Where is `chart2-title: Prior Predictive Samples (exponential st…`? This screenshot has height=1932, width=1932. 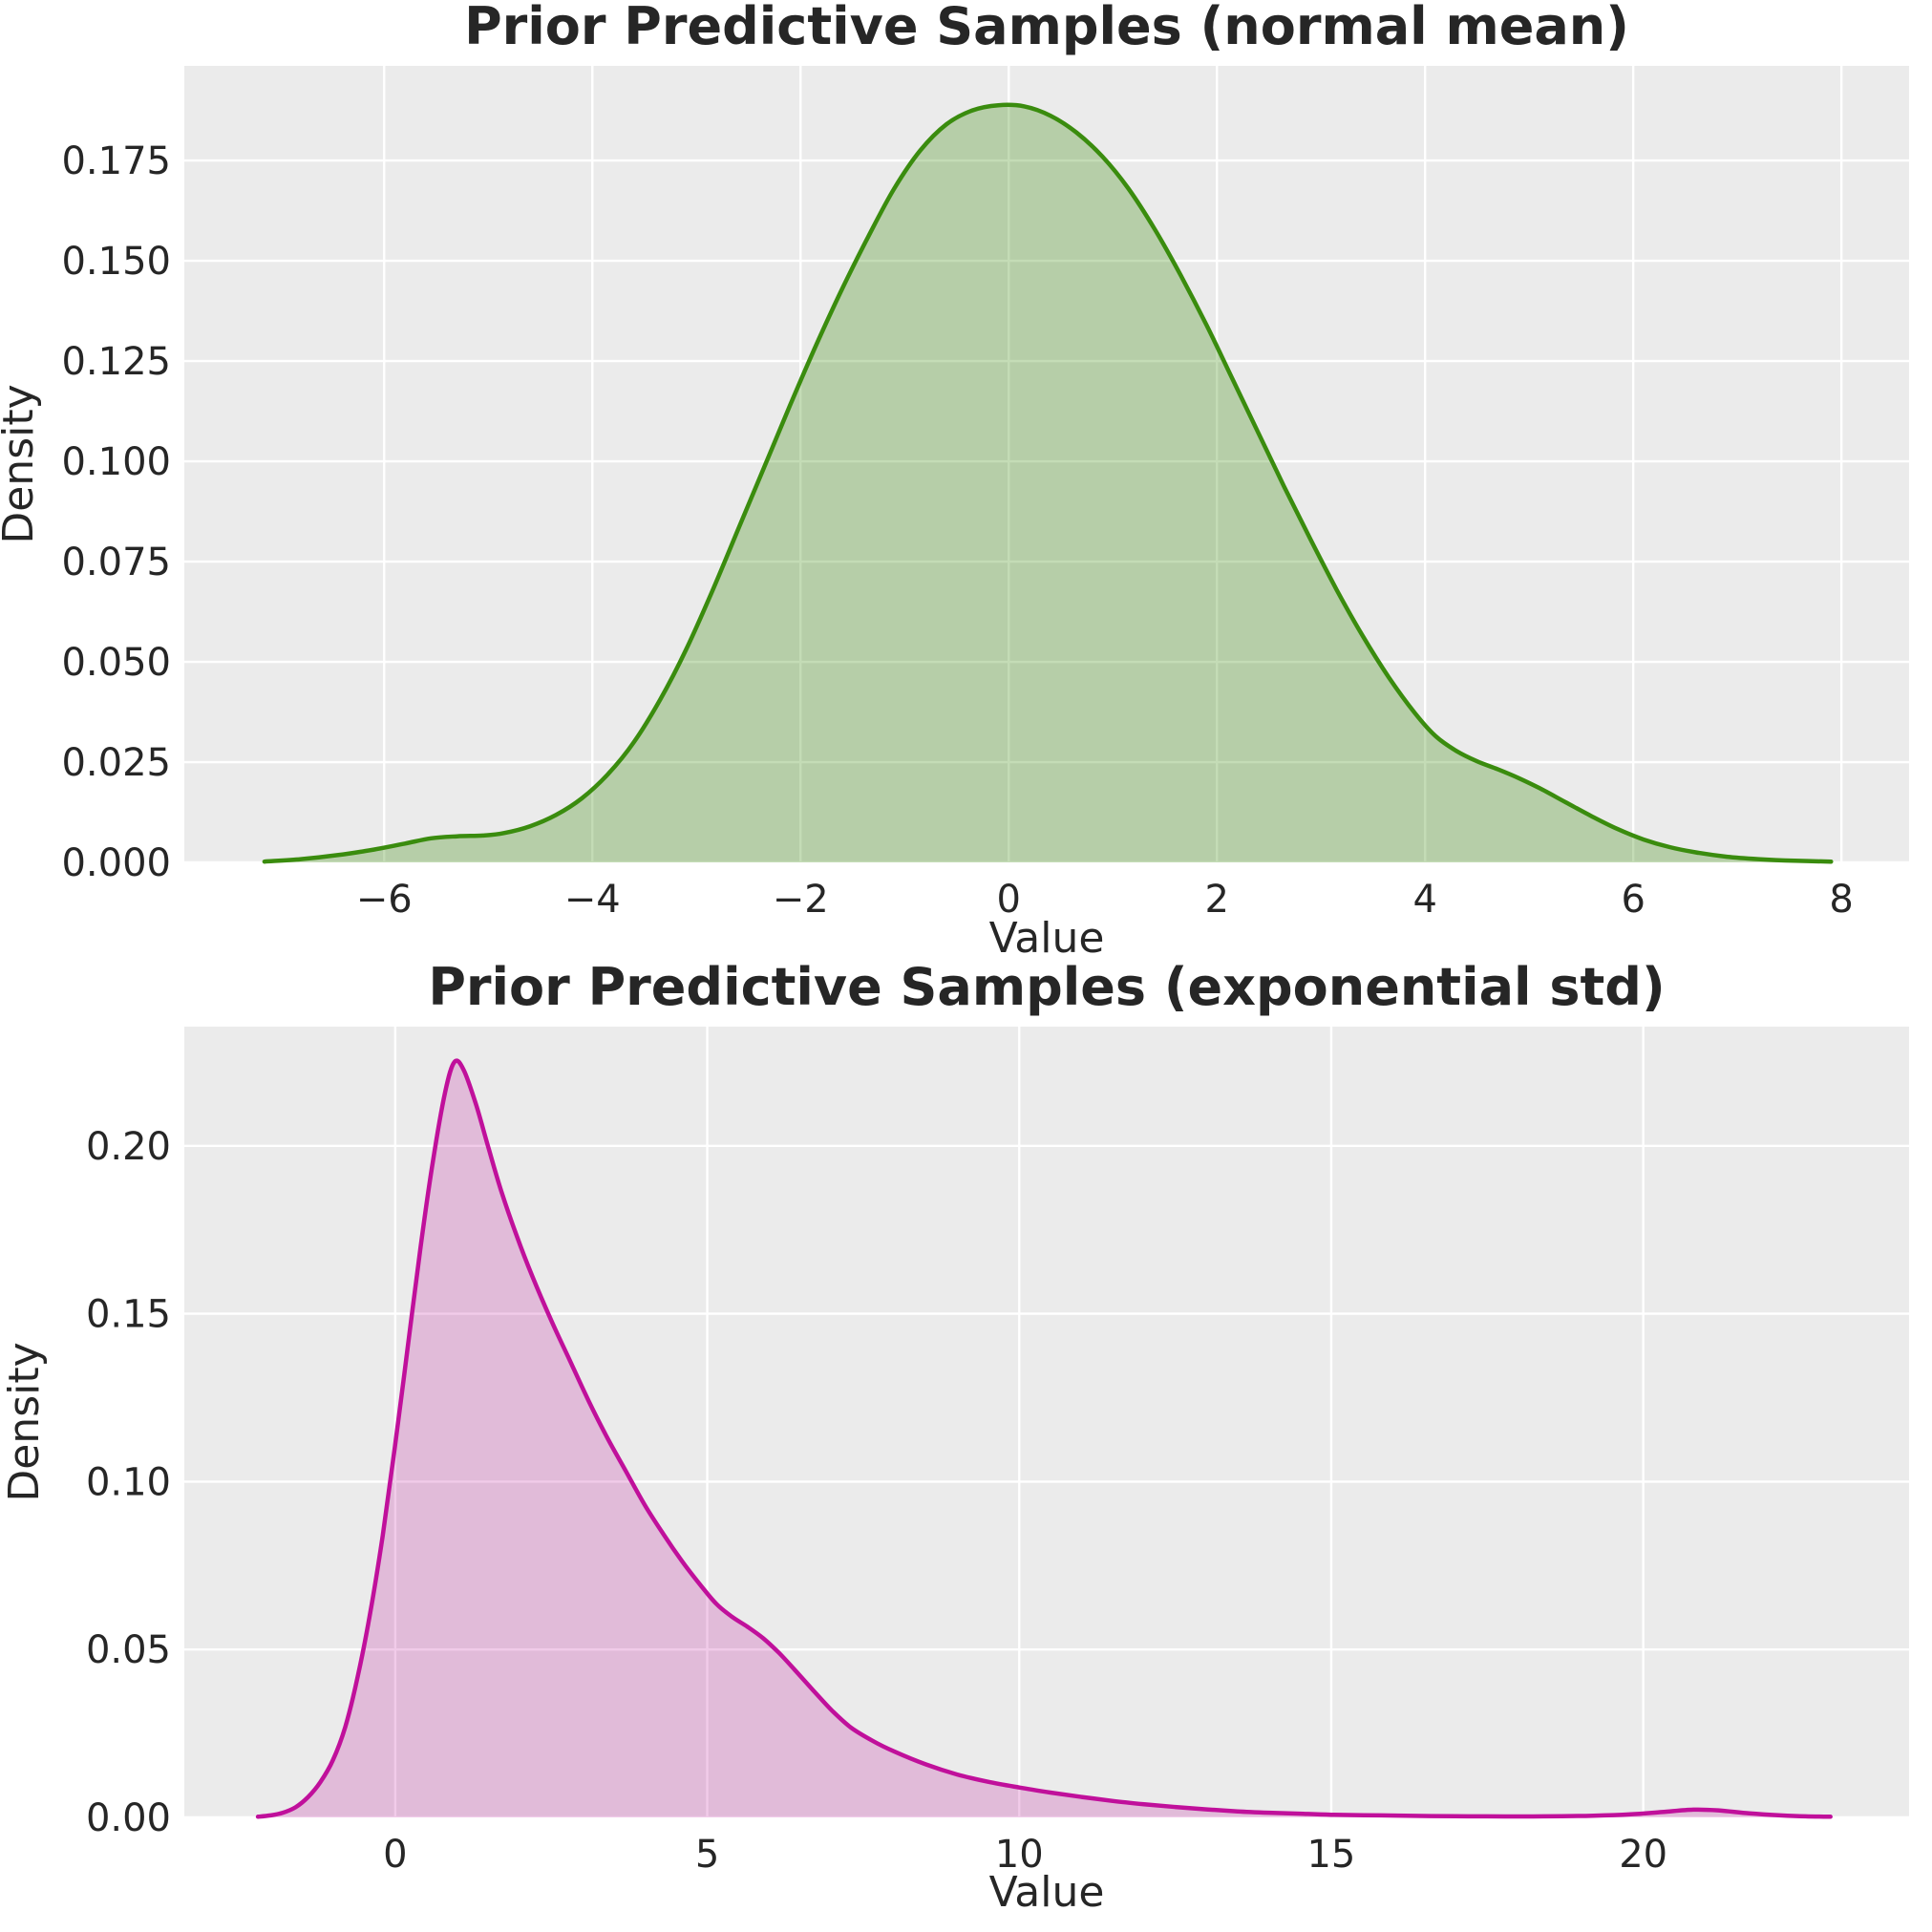 chart2-title: Prior Predictive Samples (exponential st… is located at coordinates (1046, 987).